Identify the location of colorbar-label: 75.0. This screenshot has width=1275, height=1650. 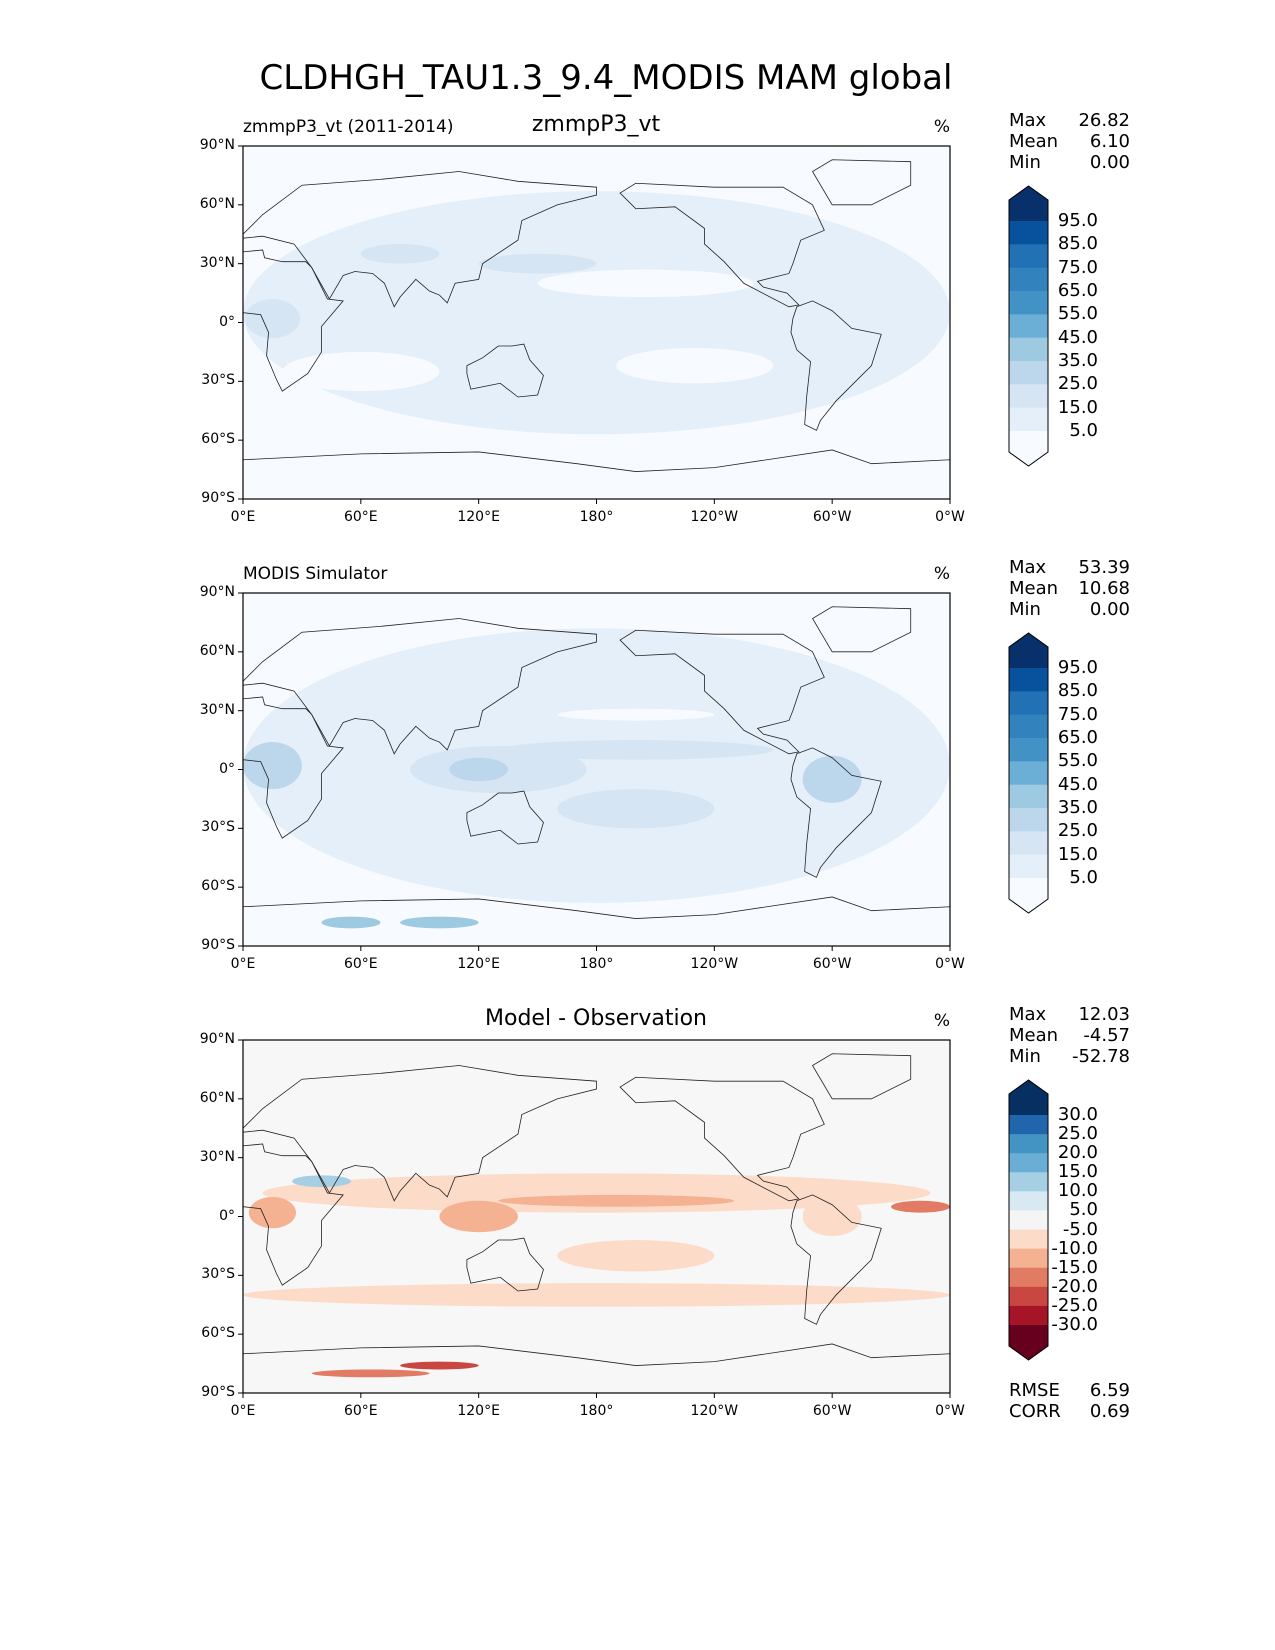
(1077, 714).